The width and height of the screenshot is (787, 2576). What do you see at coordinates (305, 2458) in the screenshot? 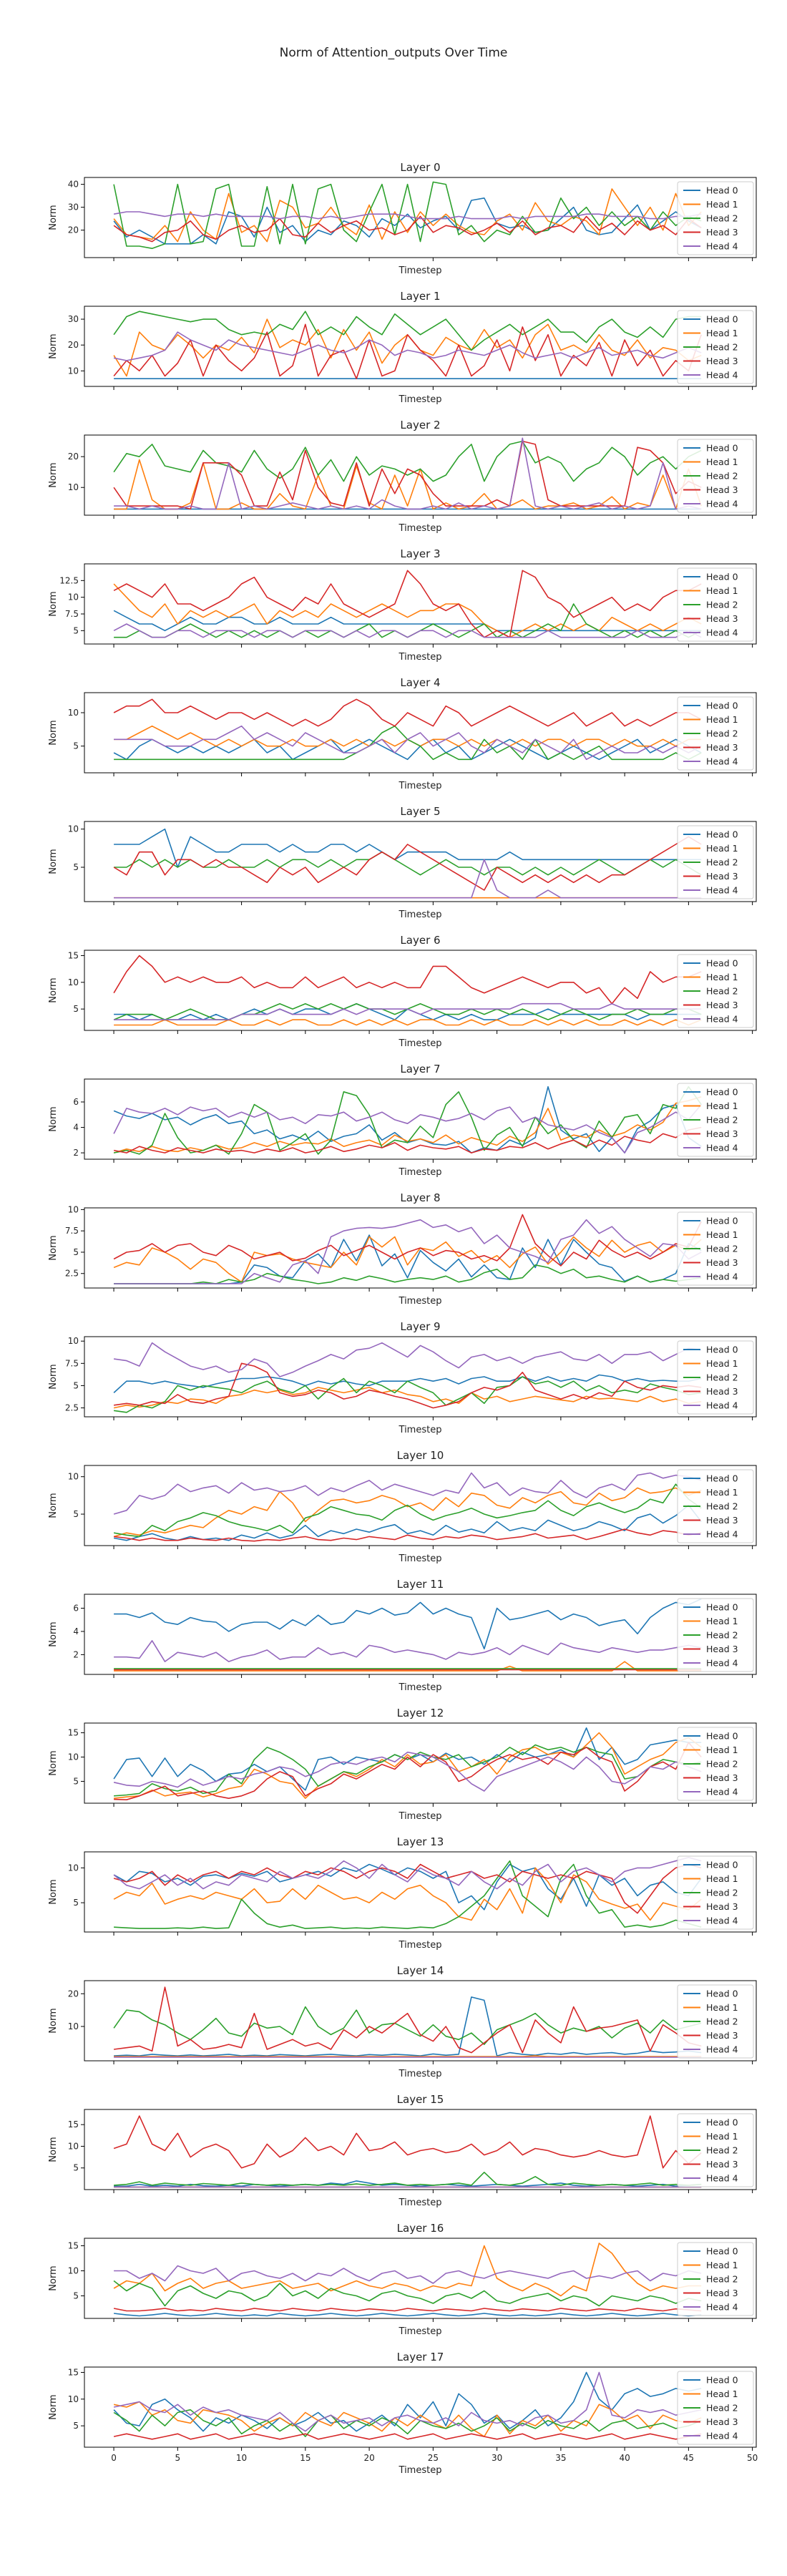
I see `x-tick-label: 15` at bounding box center [305, 2458].